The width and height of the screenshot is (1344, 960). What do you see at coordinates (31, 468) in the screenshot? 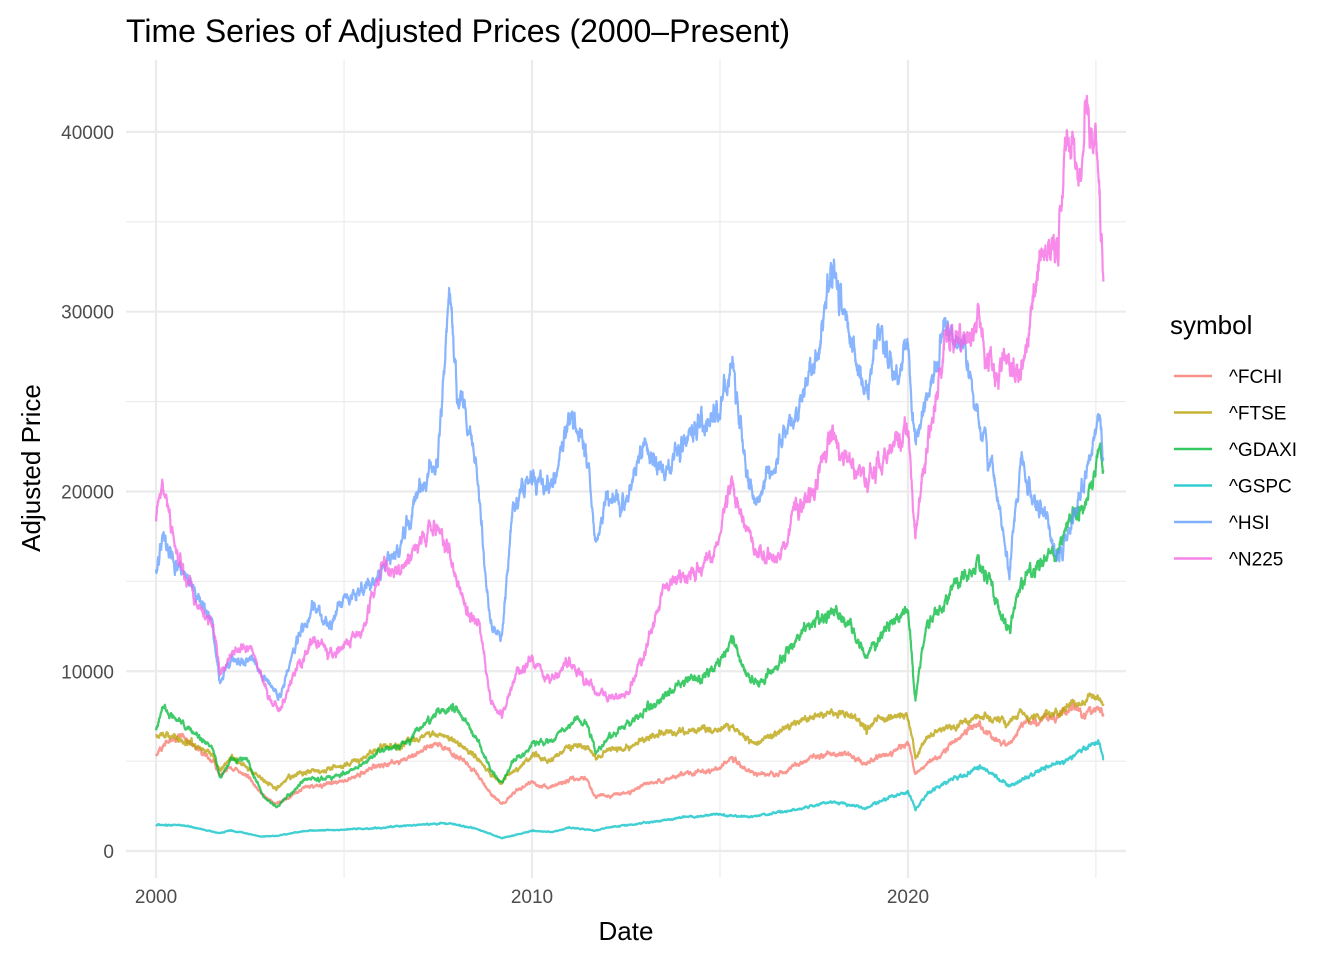
I see `y-axis-title: Adjusted Price` at bounding box center [31, 468].